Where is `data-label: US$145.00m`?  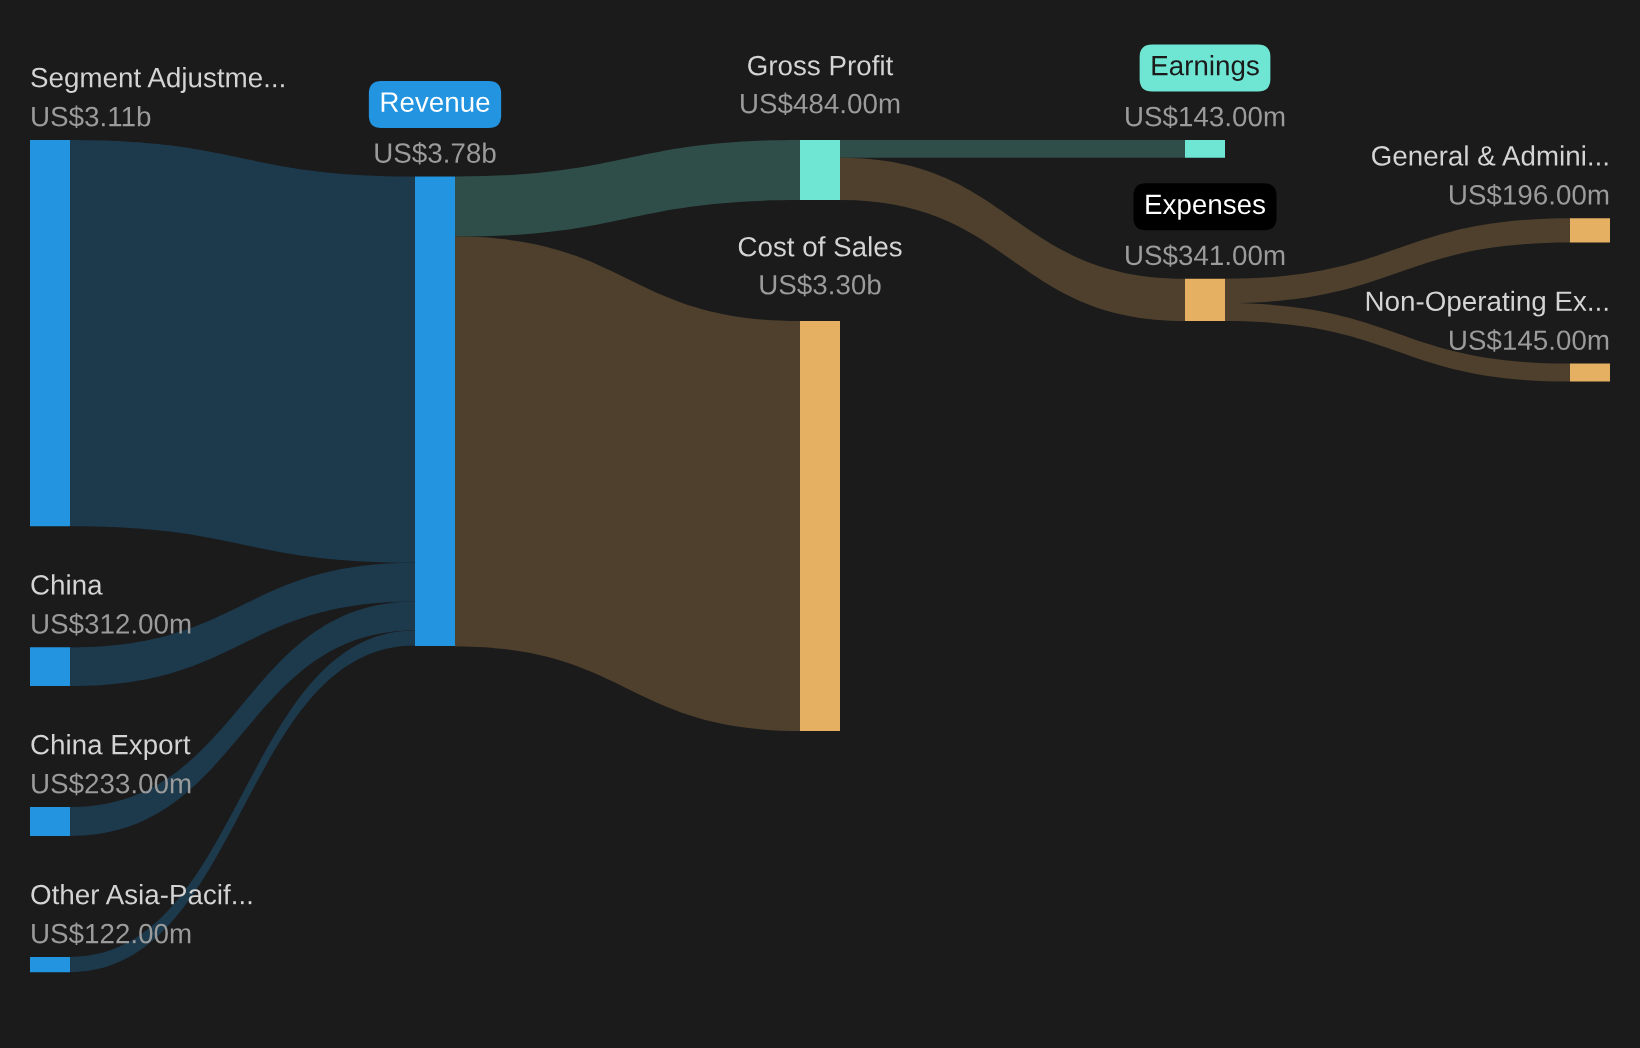
data-label: US$145.00m is located at coordinates (1529, 340).